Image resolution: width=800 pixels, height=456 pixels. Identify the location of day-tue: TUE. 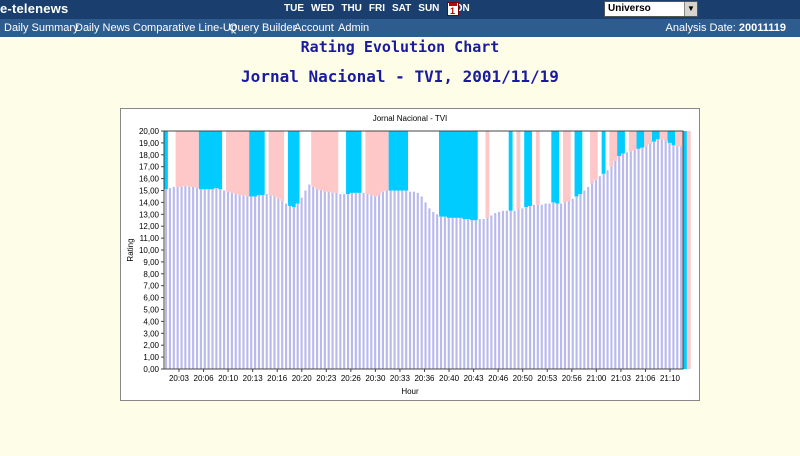
(294, 8).